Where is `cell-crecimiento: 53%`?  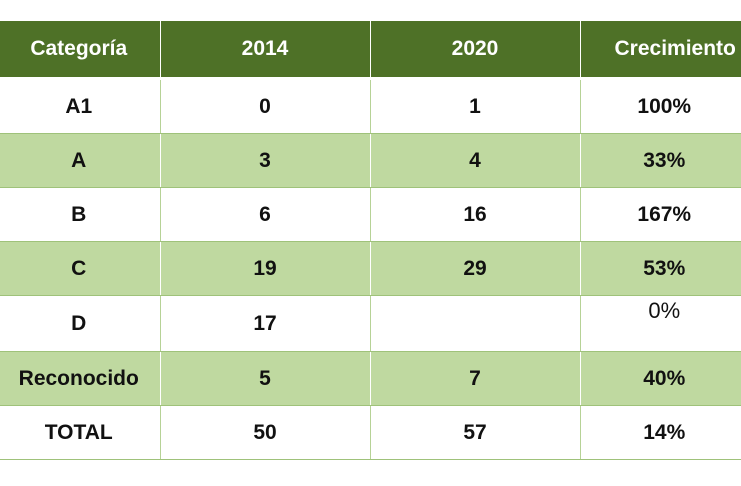
cell-crecimiento: 53% is located at coordinates (660, 268).